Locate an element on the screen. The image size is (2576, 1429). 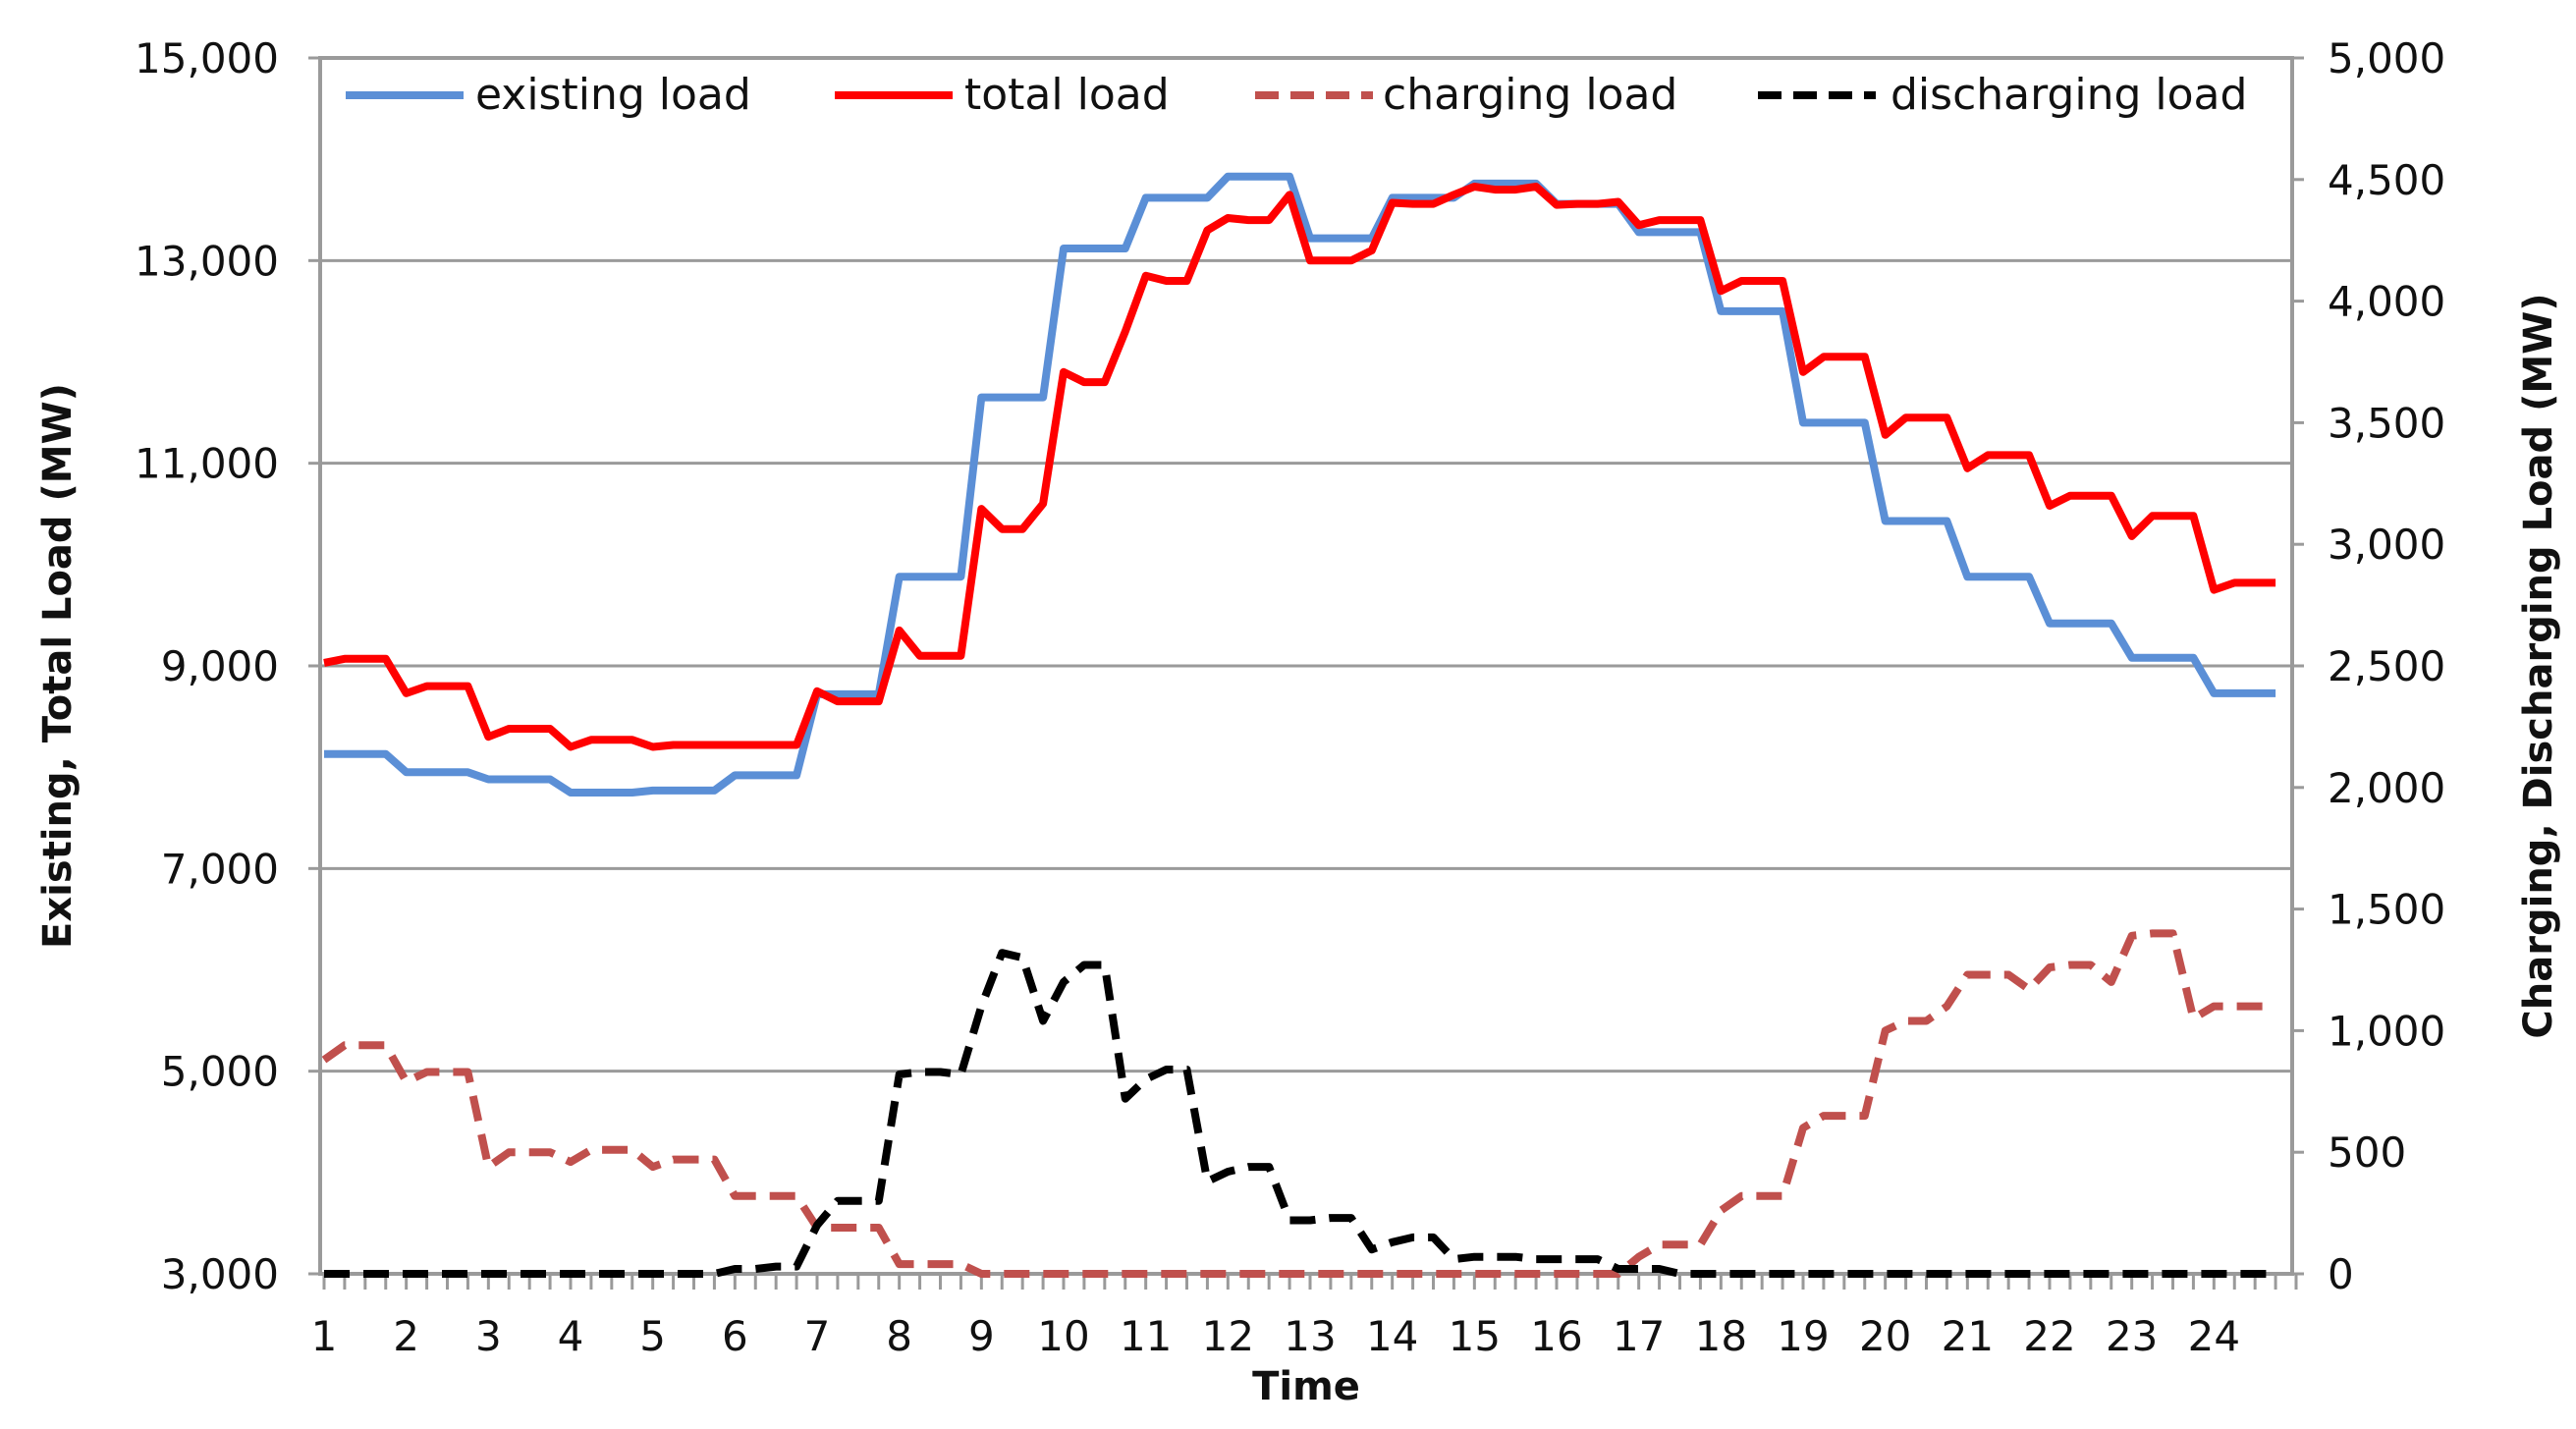
y-axis-left-title: Existing, Total Load (MW) is located at coordinates (58, 666).